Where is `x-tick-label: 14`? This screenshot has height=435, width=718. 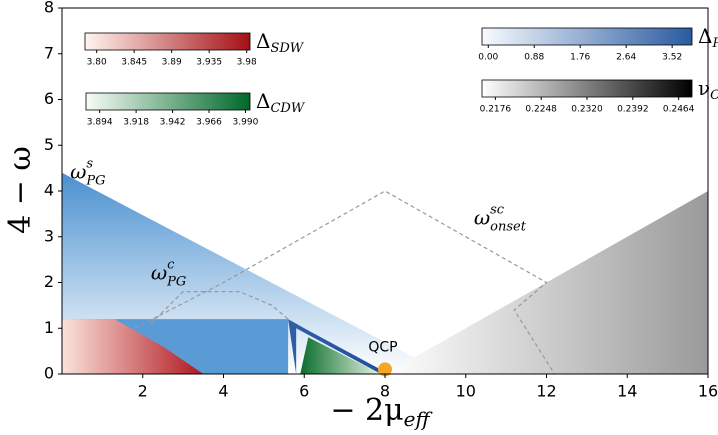 x-tick-label: 14 is located at coordinates (627, 391).